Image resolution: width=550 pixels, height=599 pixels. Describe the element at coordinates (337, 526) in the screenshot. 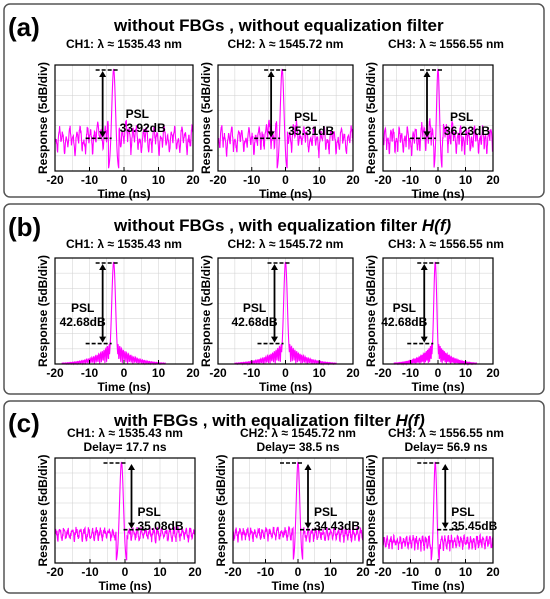

I see `psl-value: 34.43dB` at that location.